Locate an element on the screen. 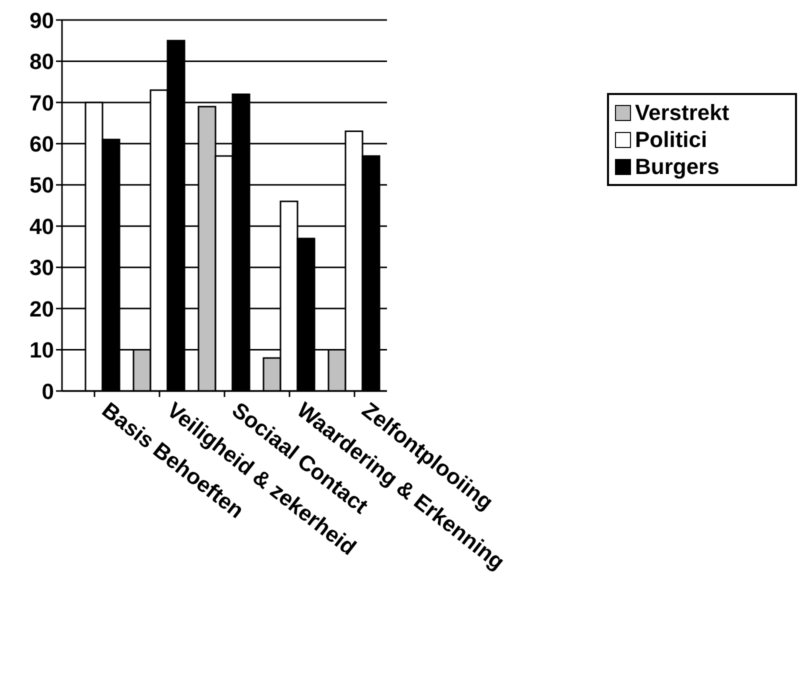  y-tick-label: 80 is located at coordinates (42, 61).